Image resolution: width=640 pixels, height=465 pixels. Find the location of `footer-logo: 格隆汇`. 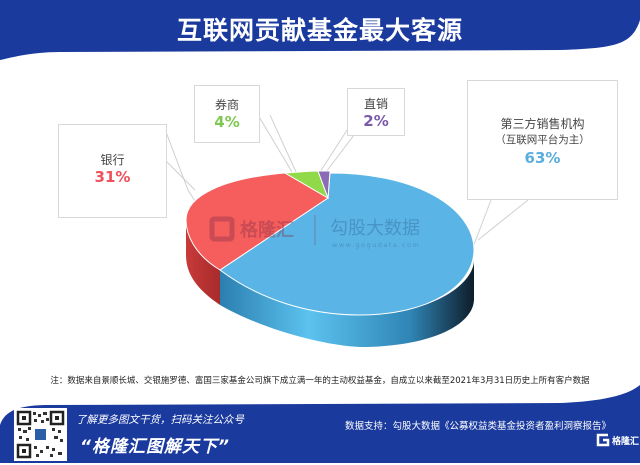

footer-logo: 格隆汇 is located at coordinates (617, 440).